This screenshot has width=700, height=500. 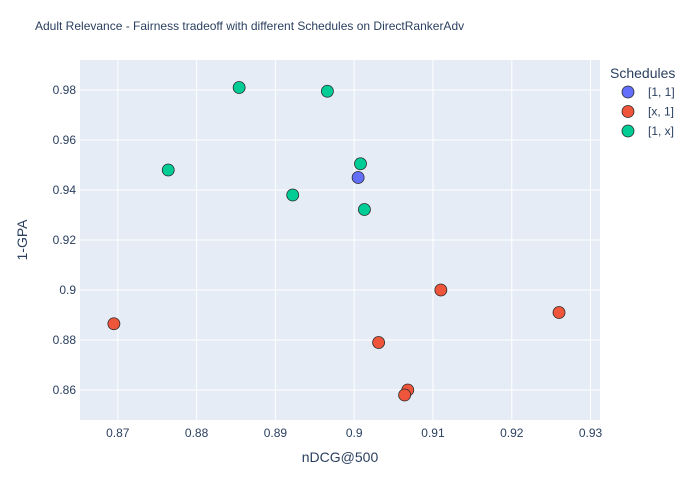 I want to click on legend: Schedules [1, 1] [x, 1] [1, x], so click(x=642, y=101).